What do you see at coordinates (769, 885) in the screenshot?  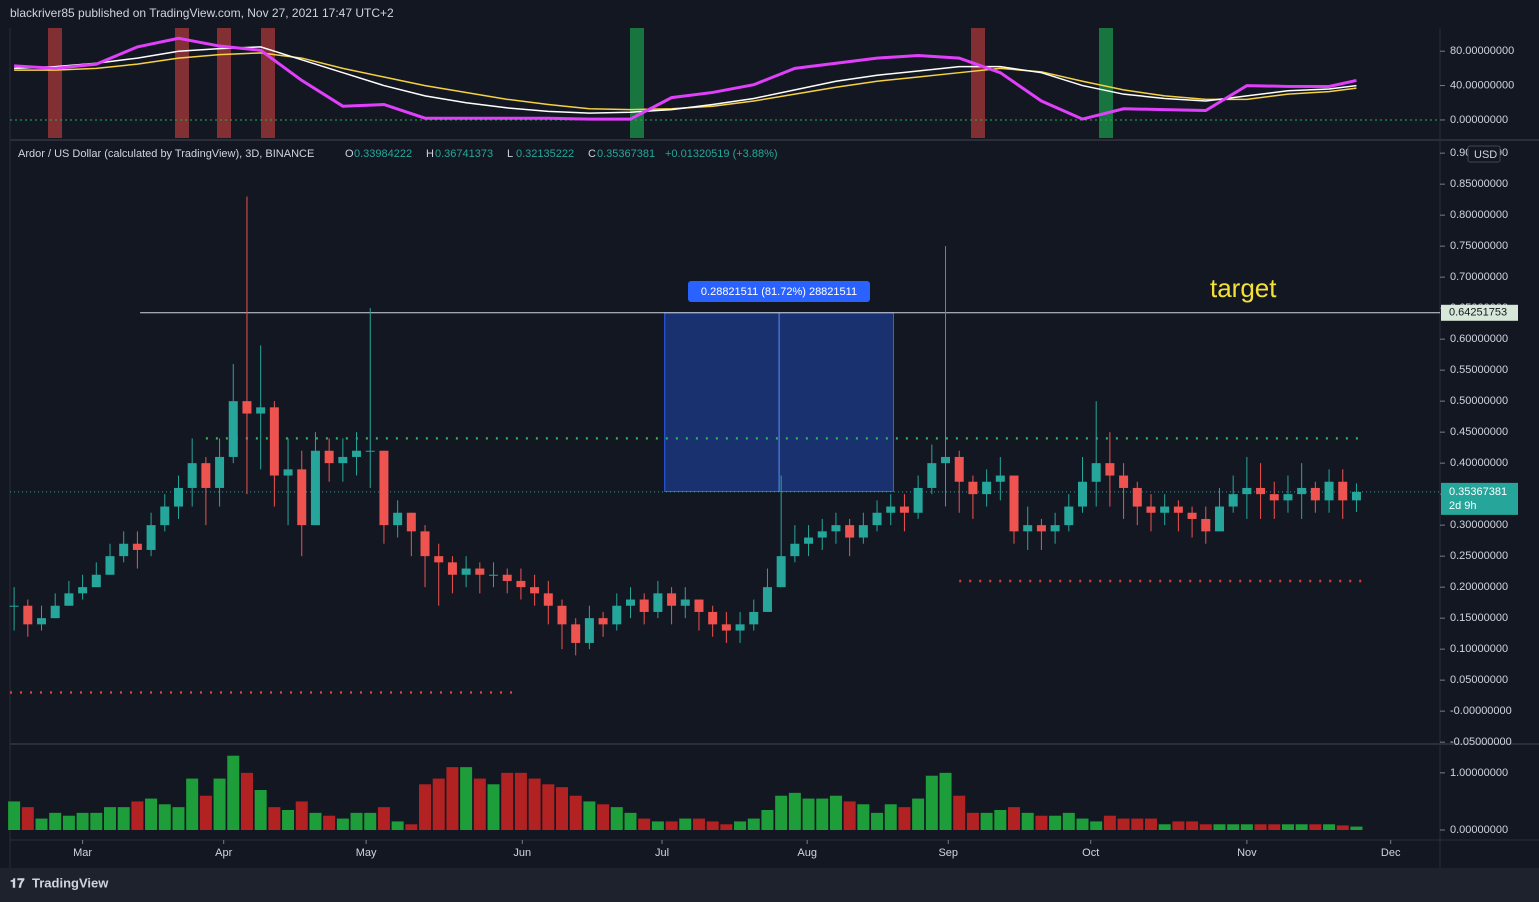 I see `footer-bar` at bounding box center [769, 885].